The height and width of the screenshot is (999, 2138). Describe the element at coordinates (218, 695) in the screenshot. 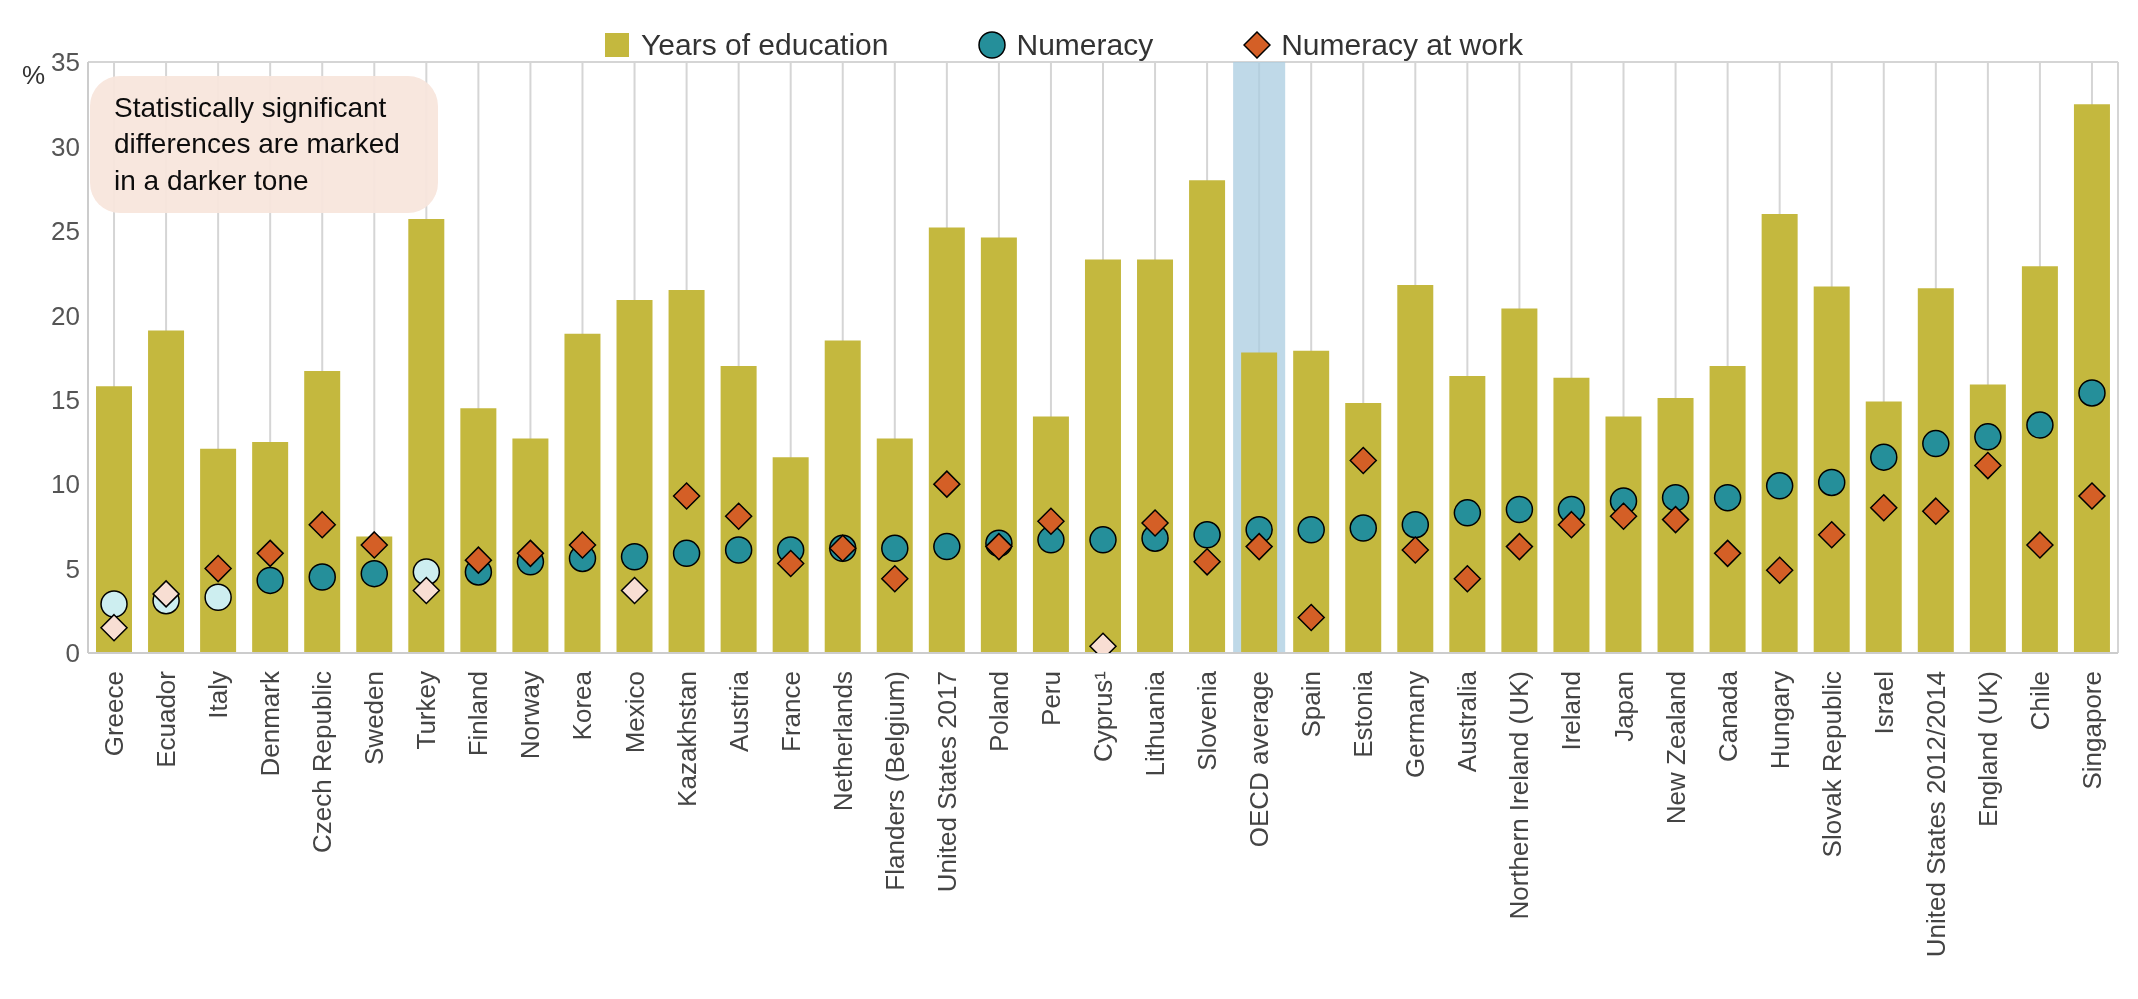

I see `x-tick-label: Italy` at that location.